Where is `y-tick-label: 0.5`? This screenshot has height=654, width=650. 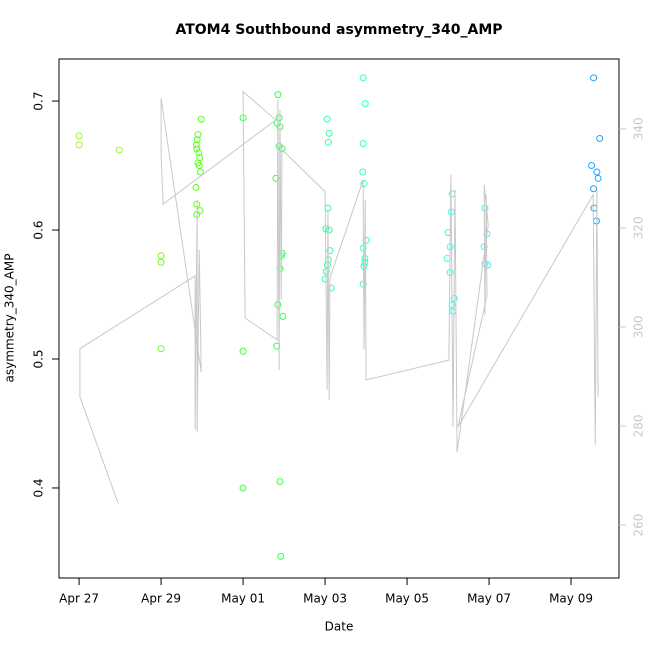
y-tick-label: 0.5 is located at coordinates (39, 358).